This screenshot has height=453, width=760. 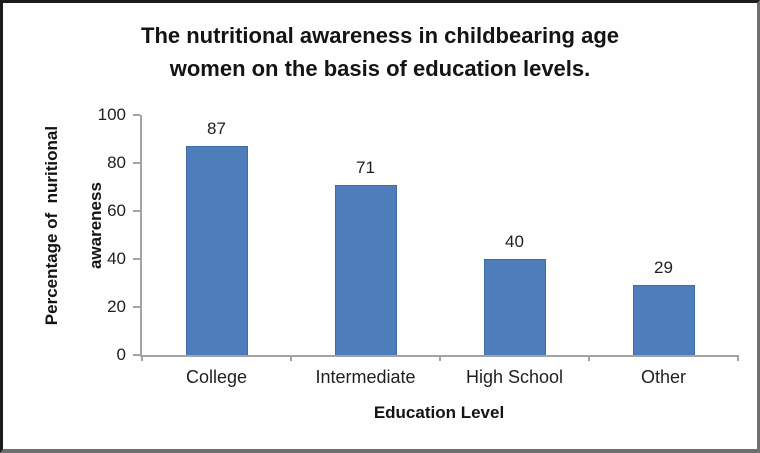 What do you see at coordinates (514, 307) in the screenshot?
I see `bar-high-school` at bounding box center [514, 307].